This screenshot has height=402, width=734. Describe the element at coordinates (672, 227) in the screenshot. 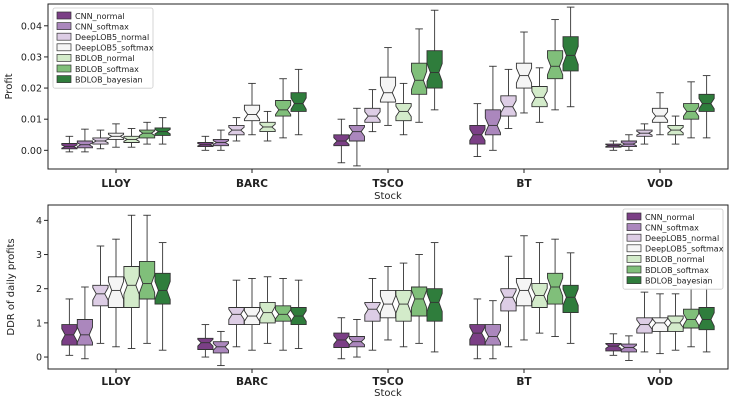

I see `legend-label-cnn-softmax: CNN_softmax` at that location.